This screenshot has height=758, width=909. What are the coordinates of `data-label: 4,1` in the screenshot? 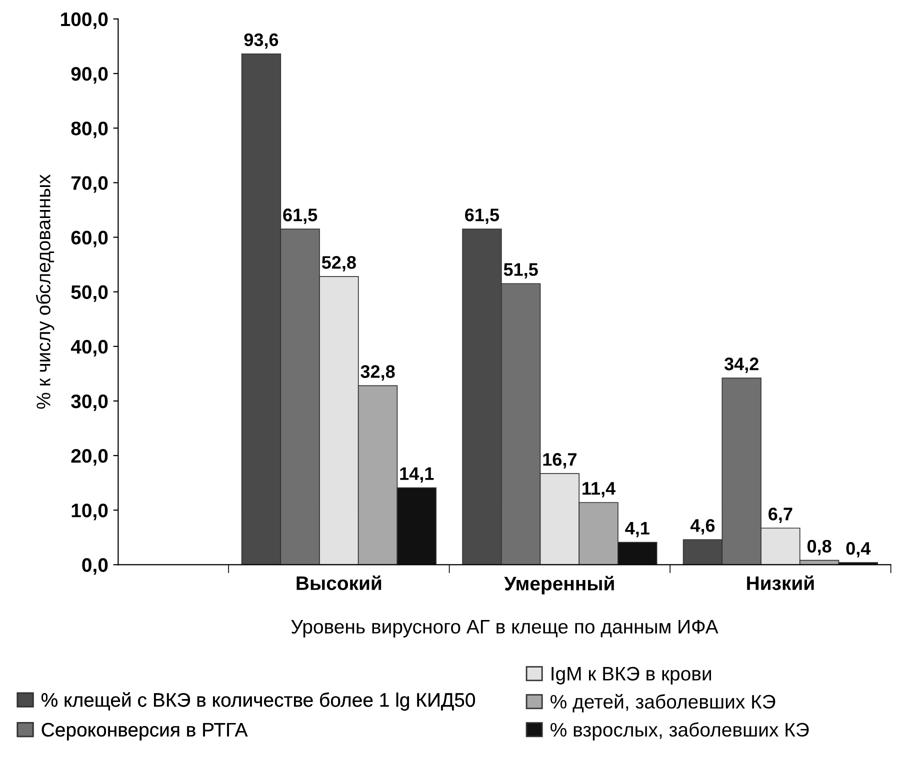 It's located at (637, 530).